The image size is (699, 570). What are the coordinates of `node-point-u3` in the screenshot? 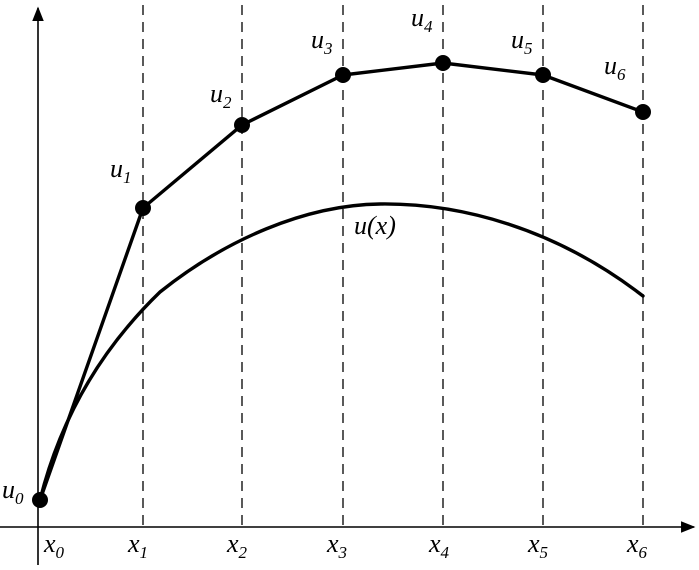 It's located at (343, 75).